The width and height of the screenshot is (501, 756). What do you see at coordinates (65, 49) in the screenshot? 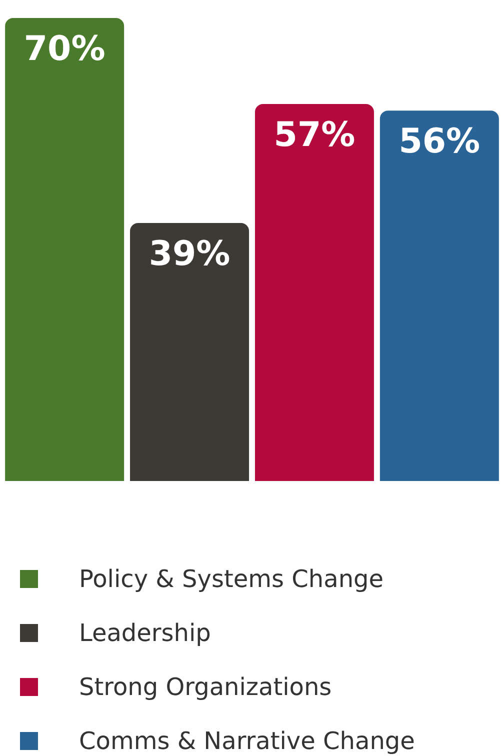
I see `data-label: 70%` at bounding box center [65, 49].